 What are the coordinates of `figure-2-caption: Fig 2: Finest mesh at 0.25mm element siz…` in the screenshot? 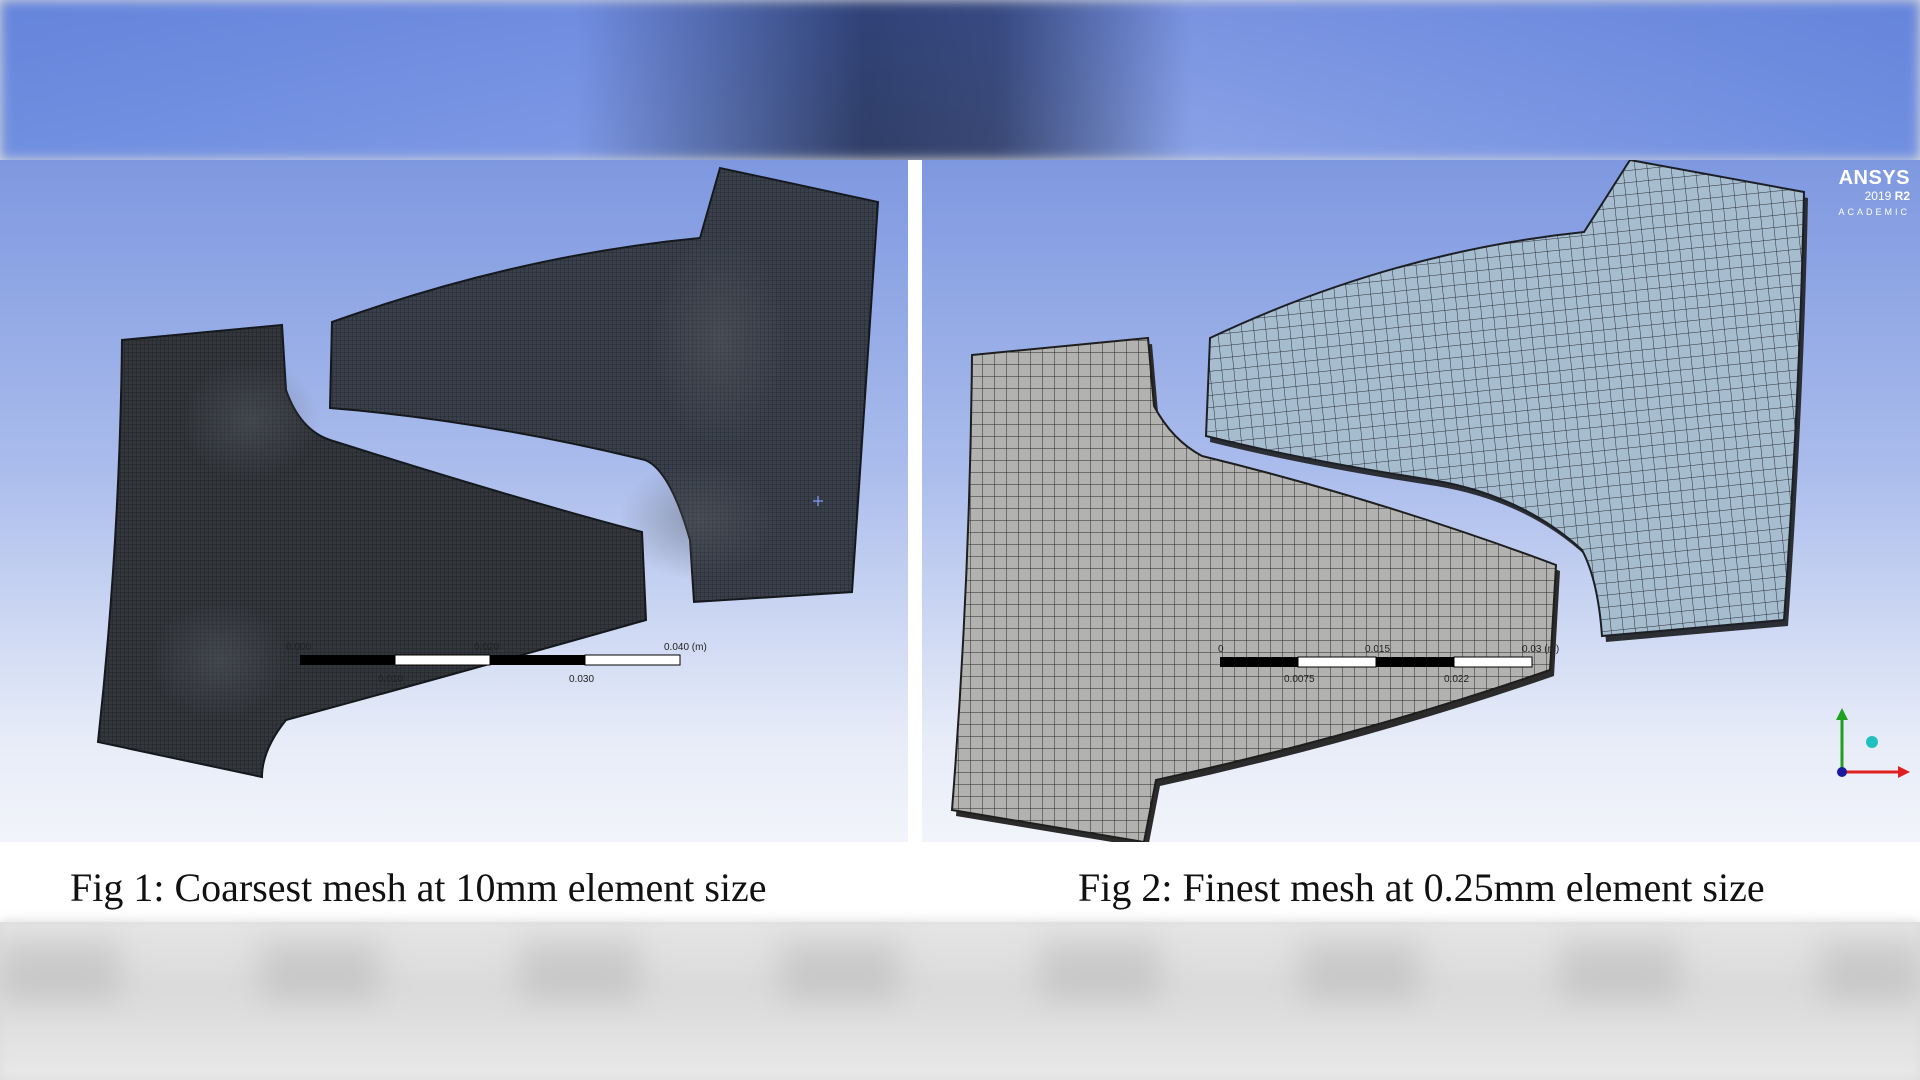 It's located at (1421, 887).